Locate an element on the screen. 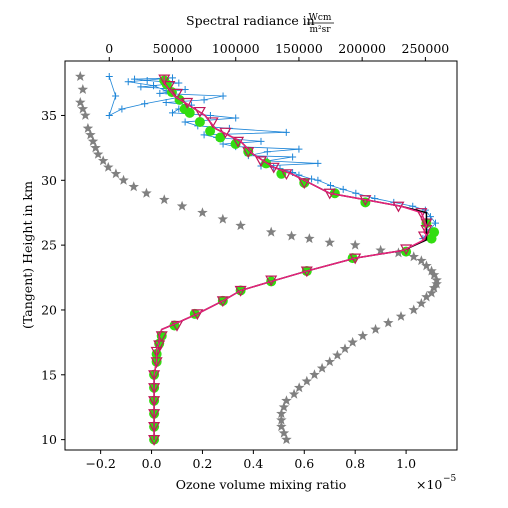  top-axis: 0 50000 100000 150000 200000 250000 is located at coordinates (277, 51).